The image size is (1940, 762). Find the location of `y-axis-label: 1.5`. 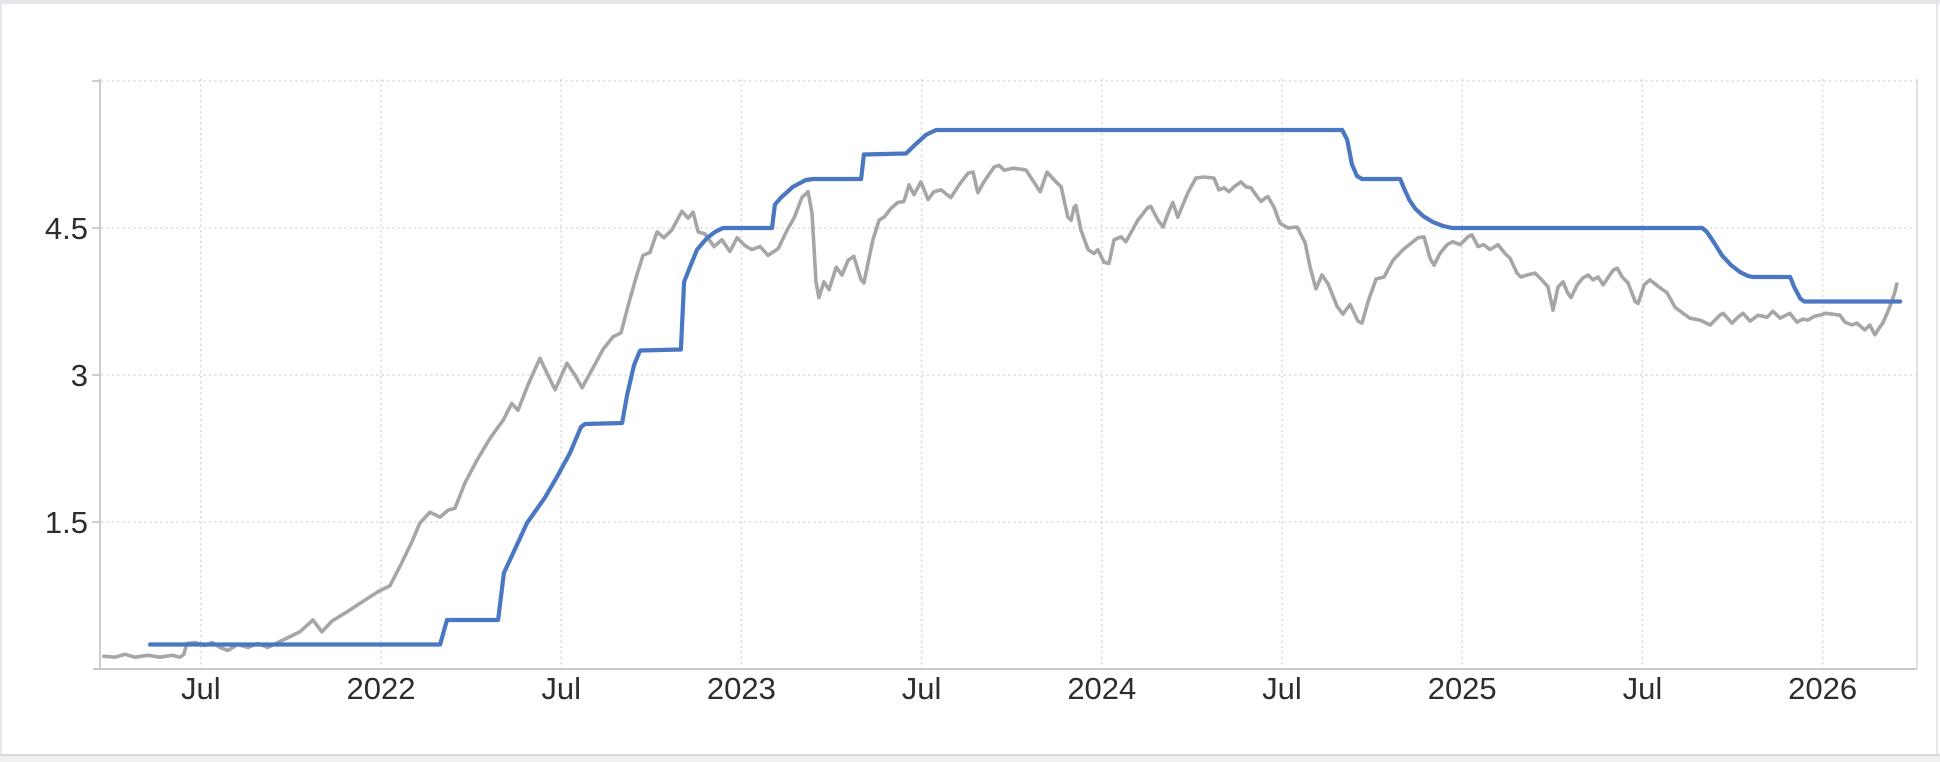

y-axis-label: 1.5 is located at coordinates (66, 522).